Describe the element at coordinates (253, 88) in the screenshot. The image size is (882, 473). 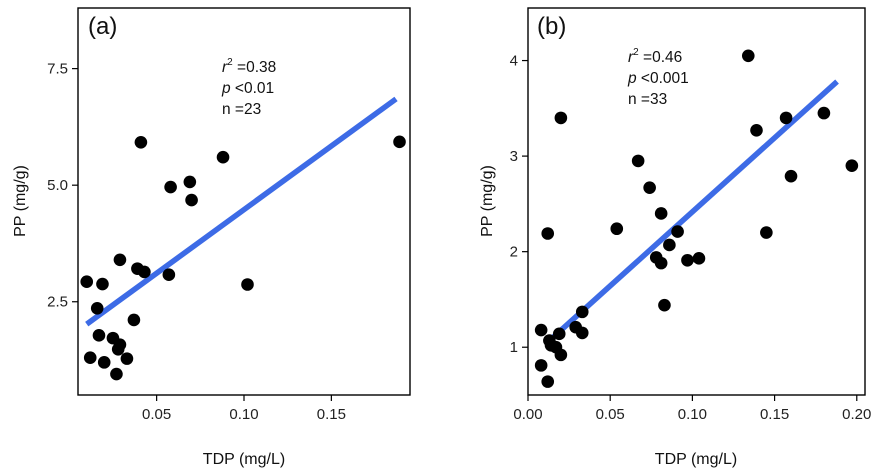
I see `panel-a-p-value: <0.01` at that location.